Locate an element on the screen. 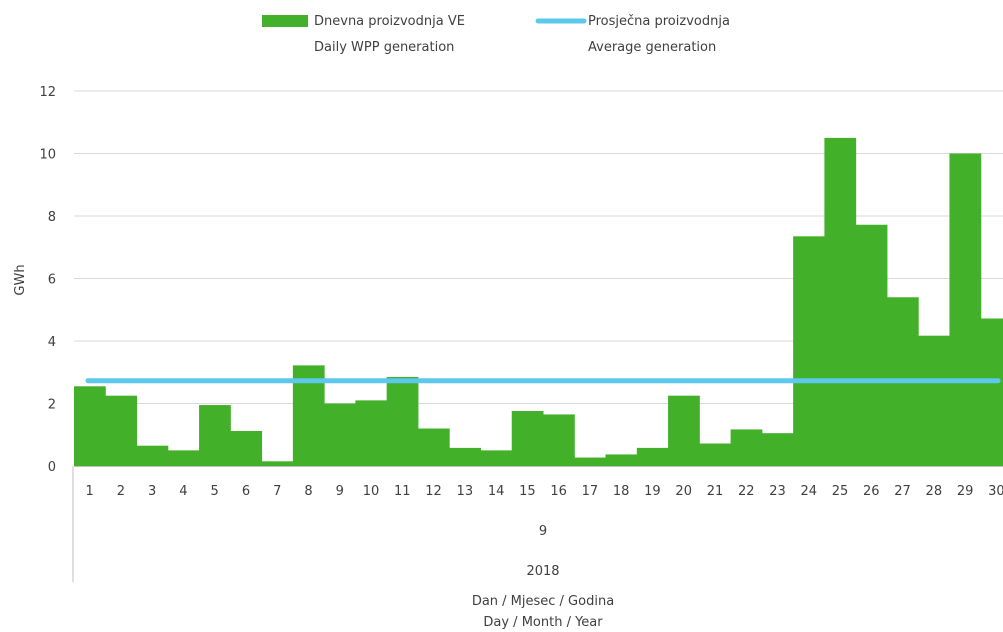  x-tick-label: 18 is located at coordinates (621, 491).